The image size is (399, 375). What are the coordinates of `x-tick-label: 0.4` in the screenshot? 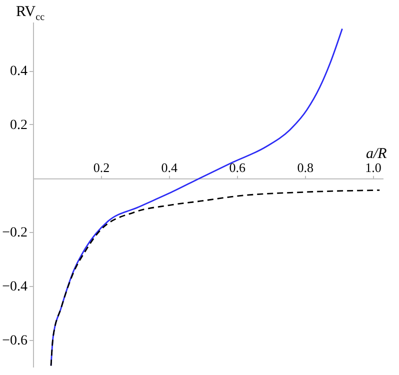 It's located at (169, 167).